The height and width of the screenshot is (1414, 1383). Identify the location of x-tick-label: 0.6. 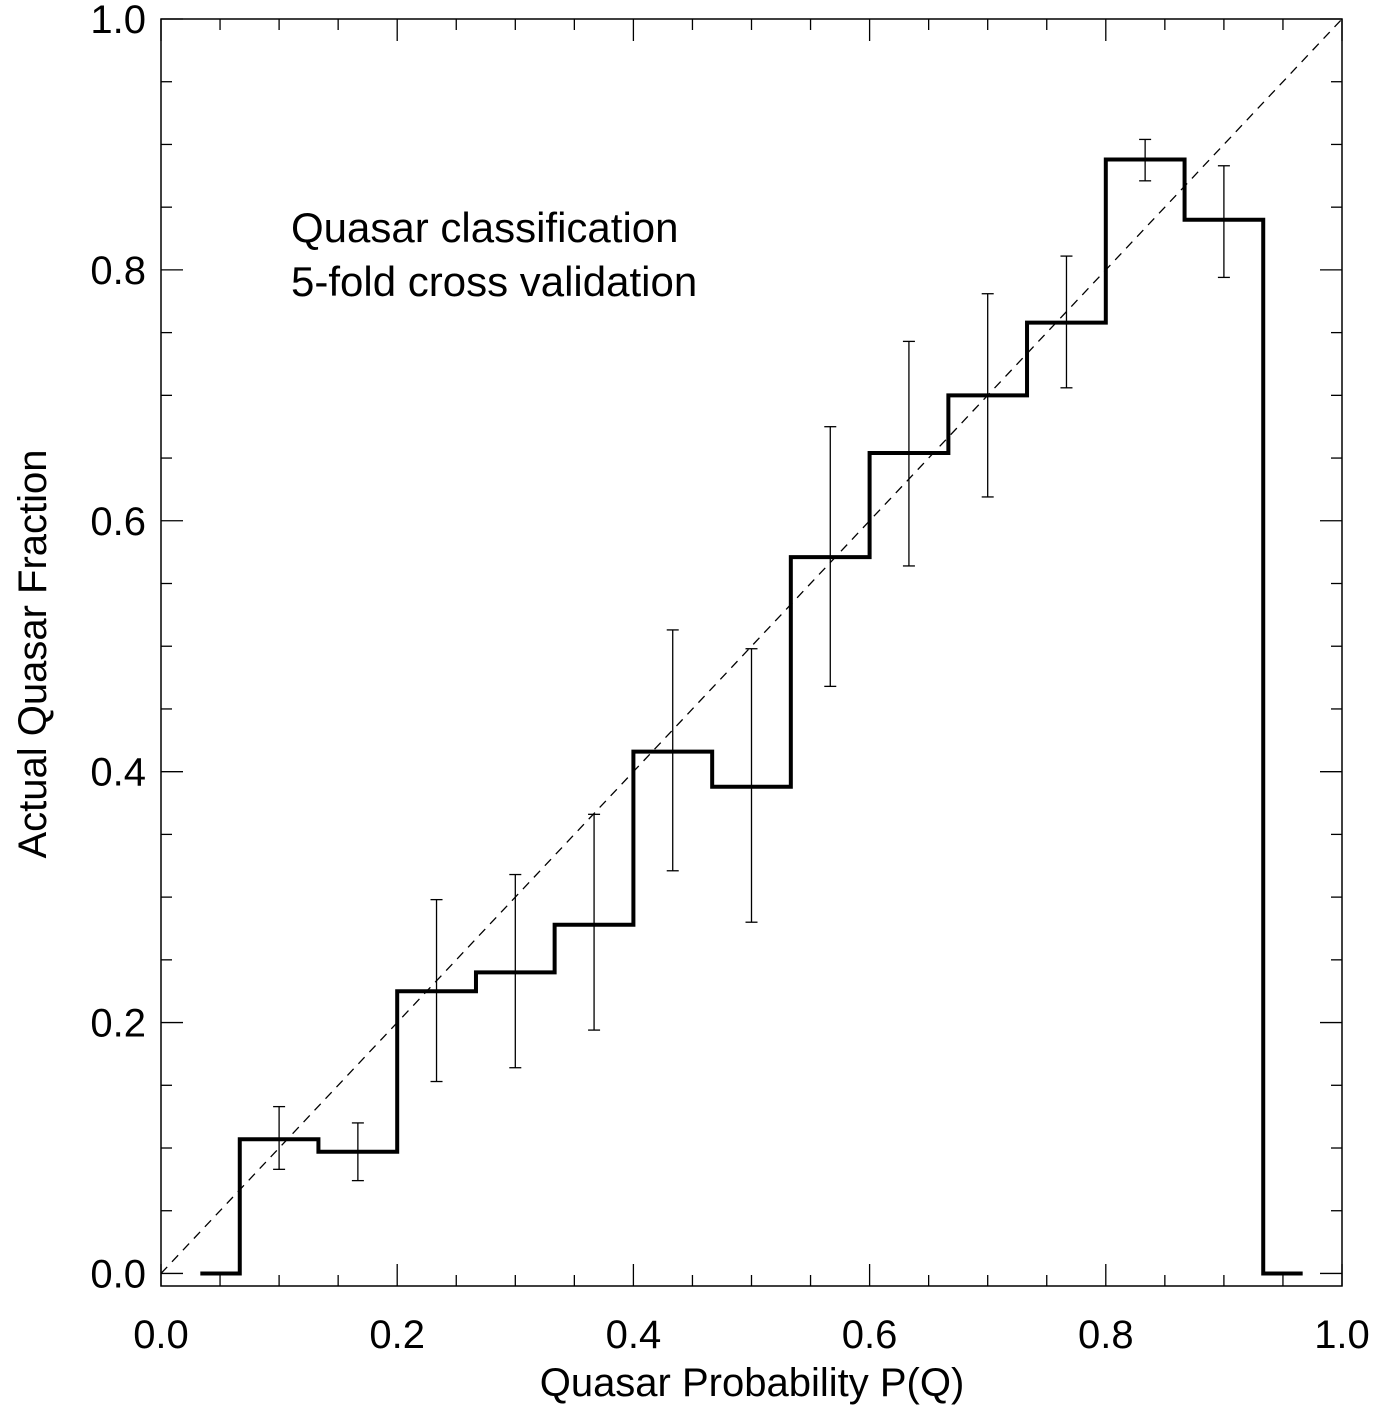
(870, 1335).